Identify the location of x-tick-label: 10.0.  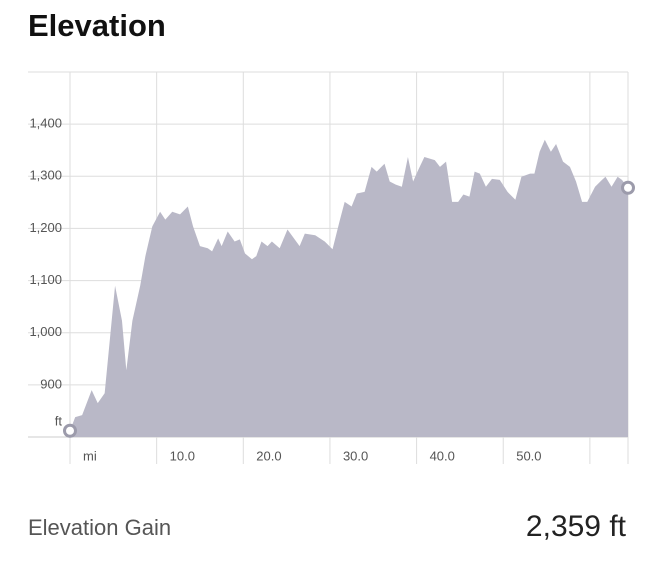
(182, 455).